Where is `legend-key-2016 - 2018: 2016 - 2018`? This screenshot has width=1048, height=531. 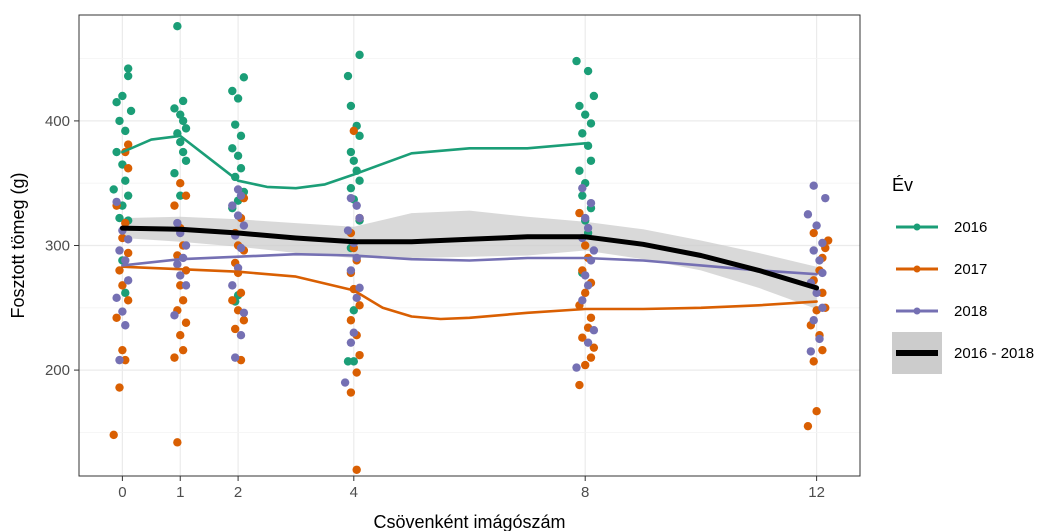
legend-key-2016 - 2018: 2016 - 2018 is located at coordinates (963, 353).